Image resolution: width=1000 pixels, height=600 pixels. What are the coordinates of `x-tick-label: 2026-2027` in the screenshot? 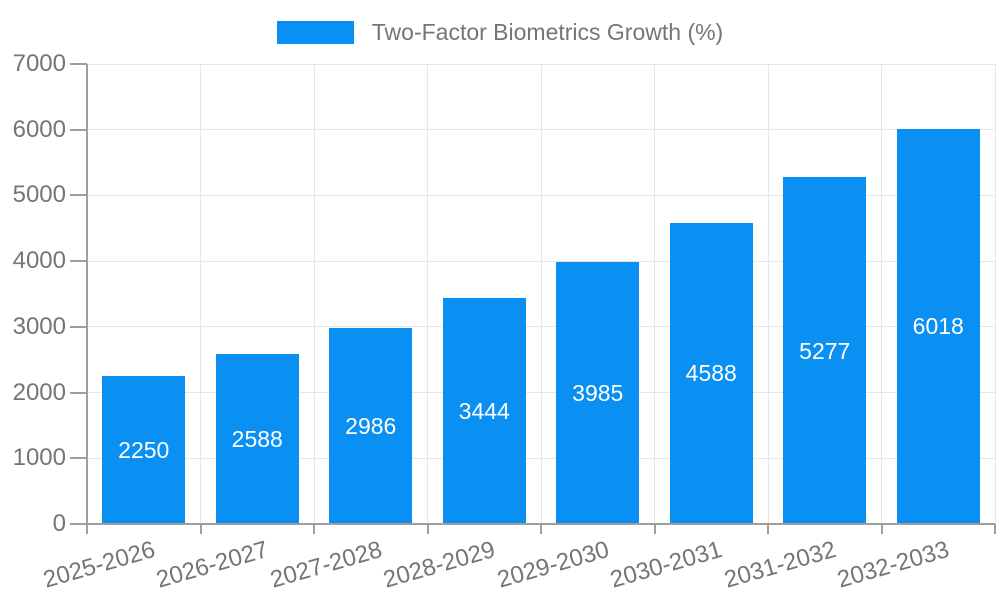 It's located at (212, 565).